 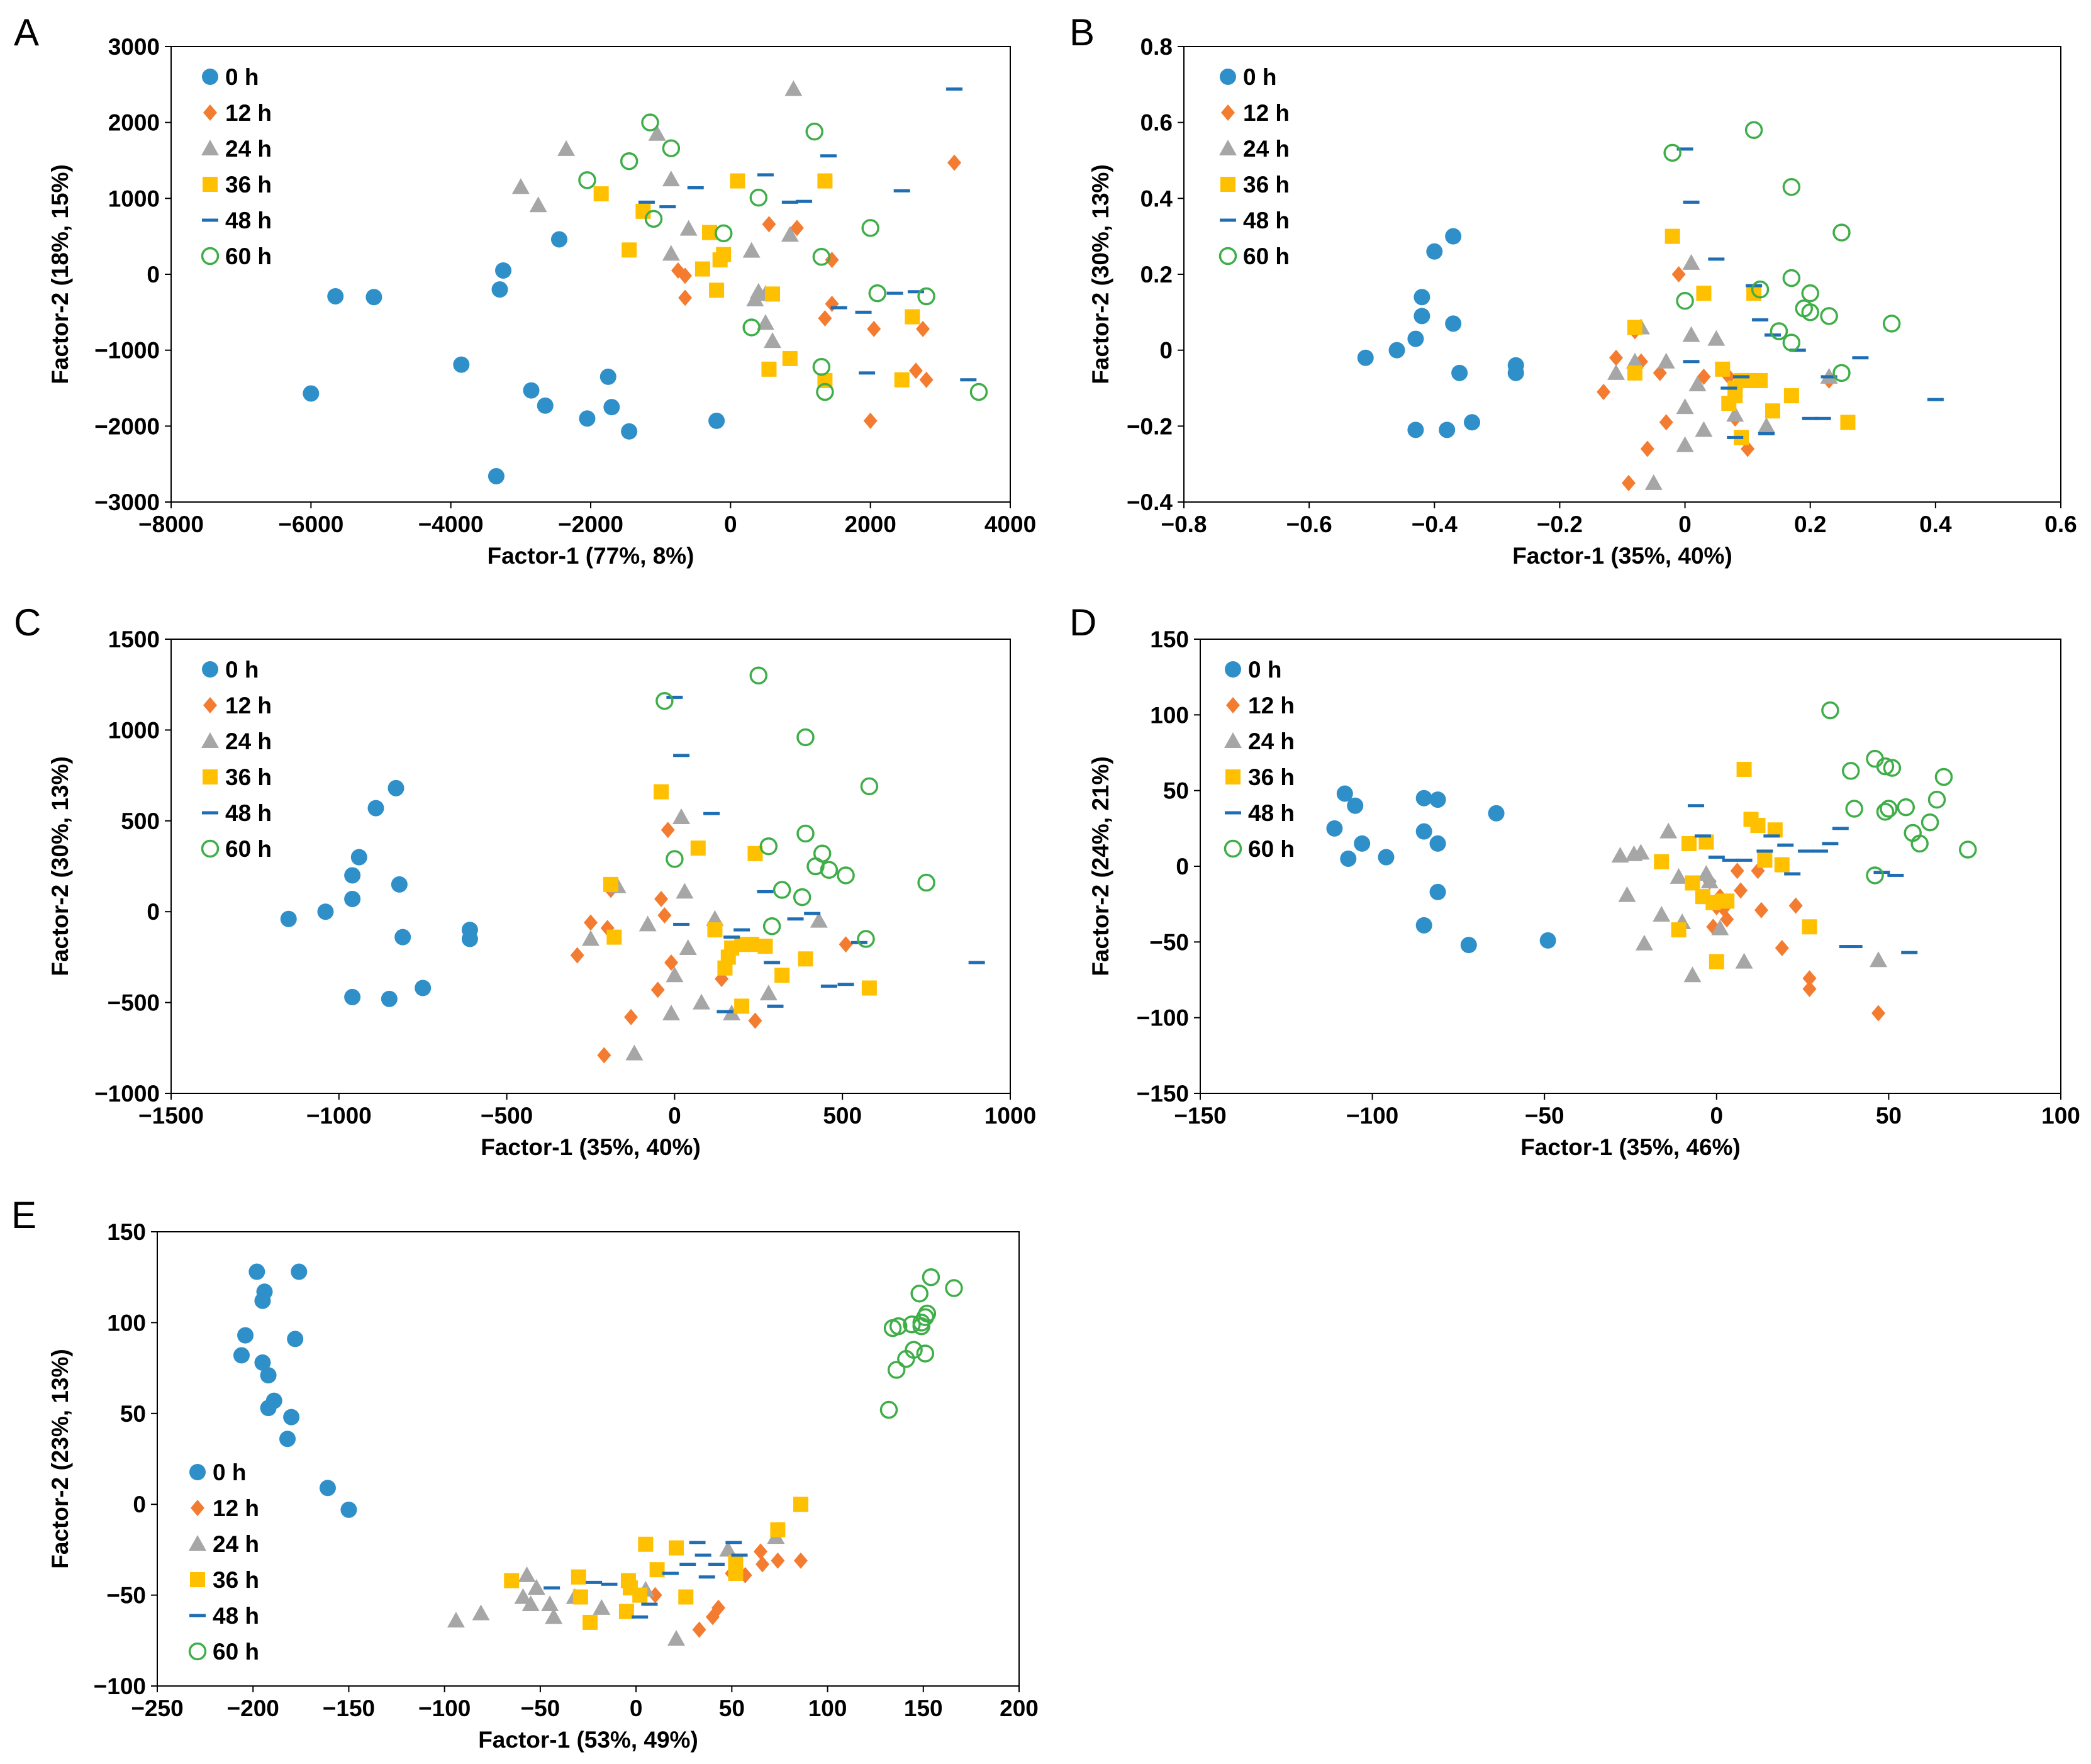 What do you see at coordinates (451, 524) in the screenshot?
I see `x-tick-label: −4000` at bounding box center [451, 524].